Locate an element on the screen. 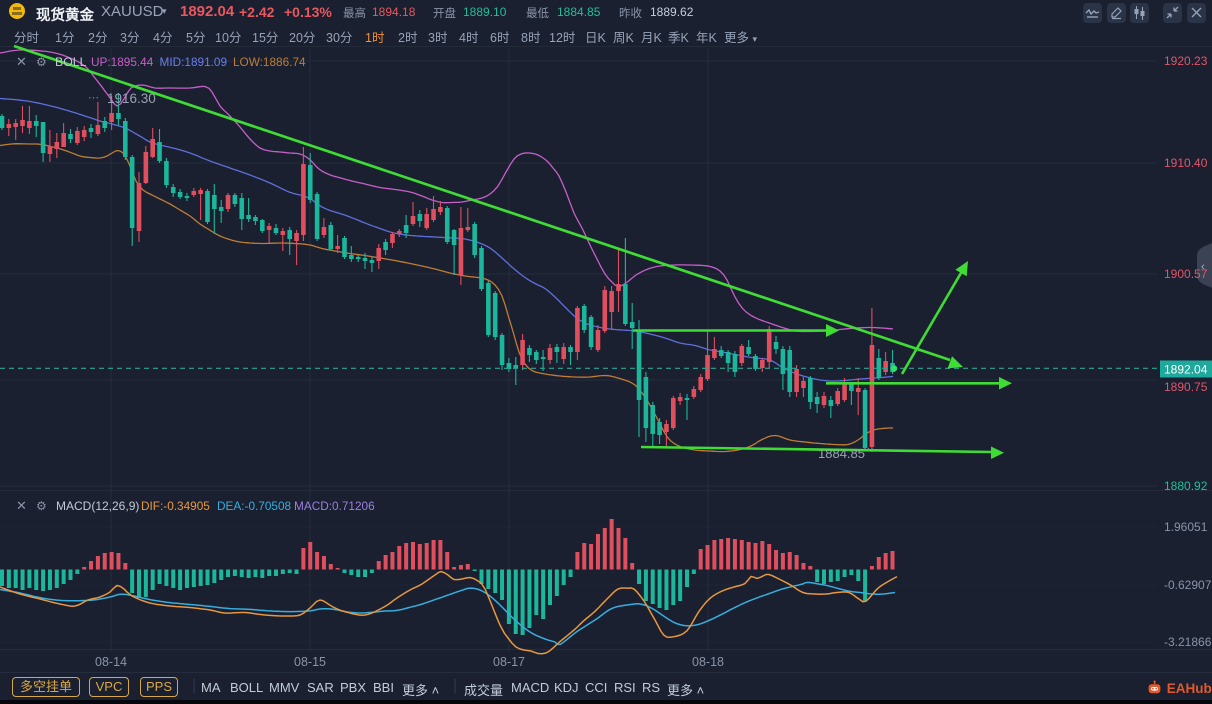  svg-text: 08-15 is located at coordinates (310, 662).